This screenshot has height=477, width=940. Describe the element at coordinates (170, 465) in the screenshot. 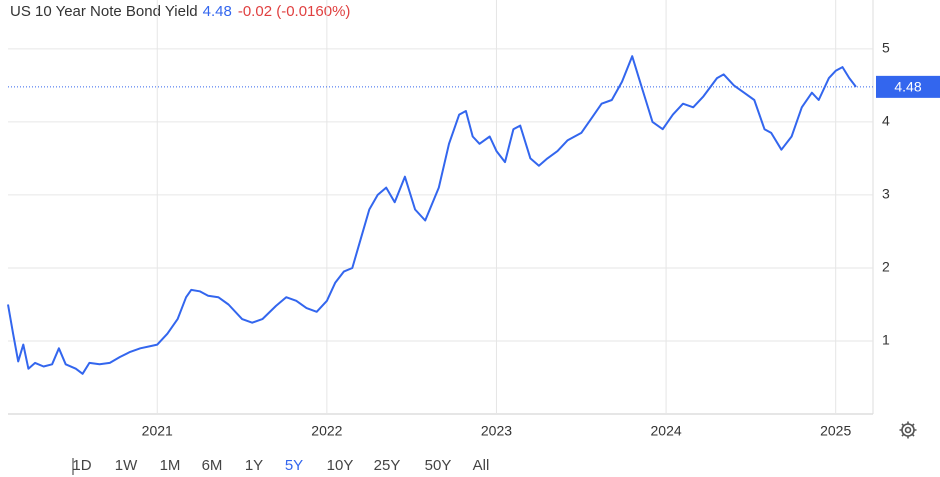

I see `range-button: 1M` at that location.